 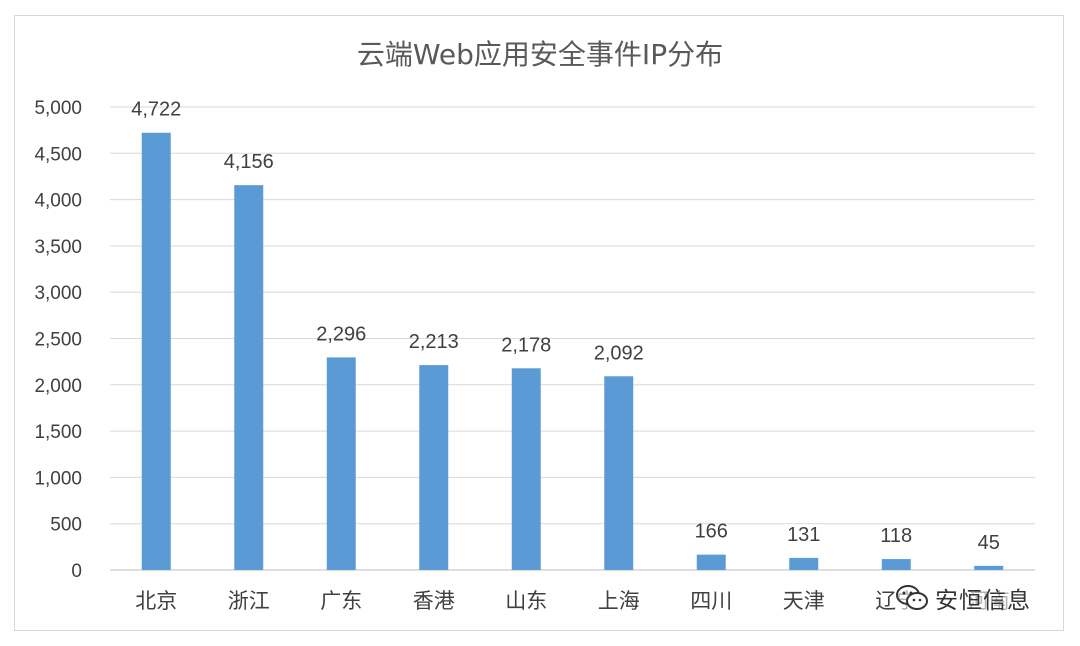 What do you see at coordinates (58, 201) in the screenshot?
I see `y-tick-label: 4,000` at bounding box center [58, 201].